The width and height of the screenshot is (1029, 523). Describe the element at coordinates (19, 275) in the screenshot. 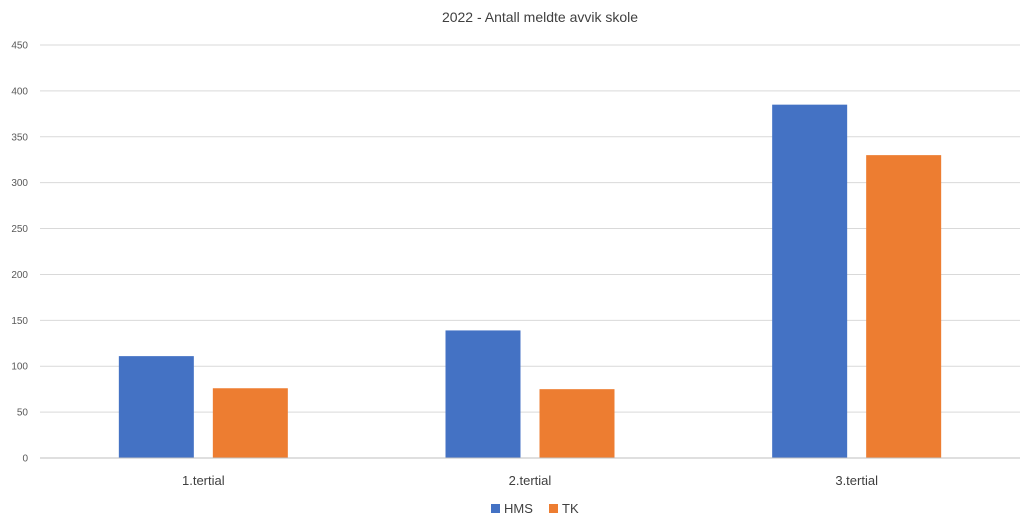

I see `y-tick-label: 200` at that location.